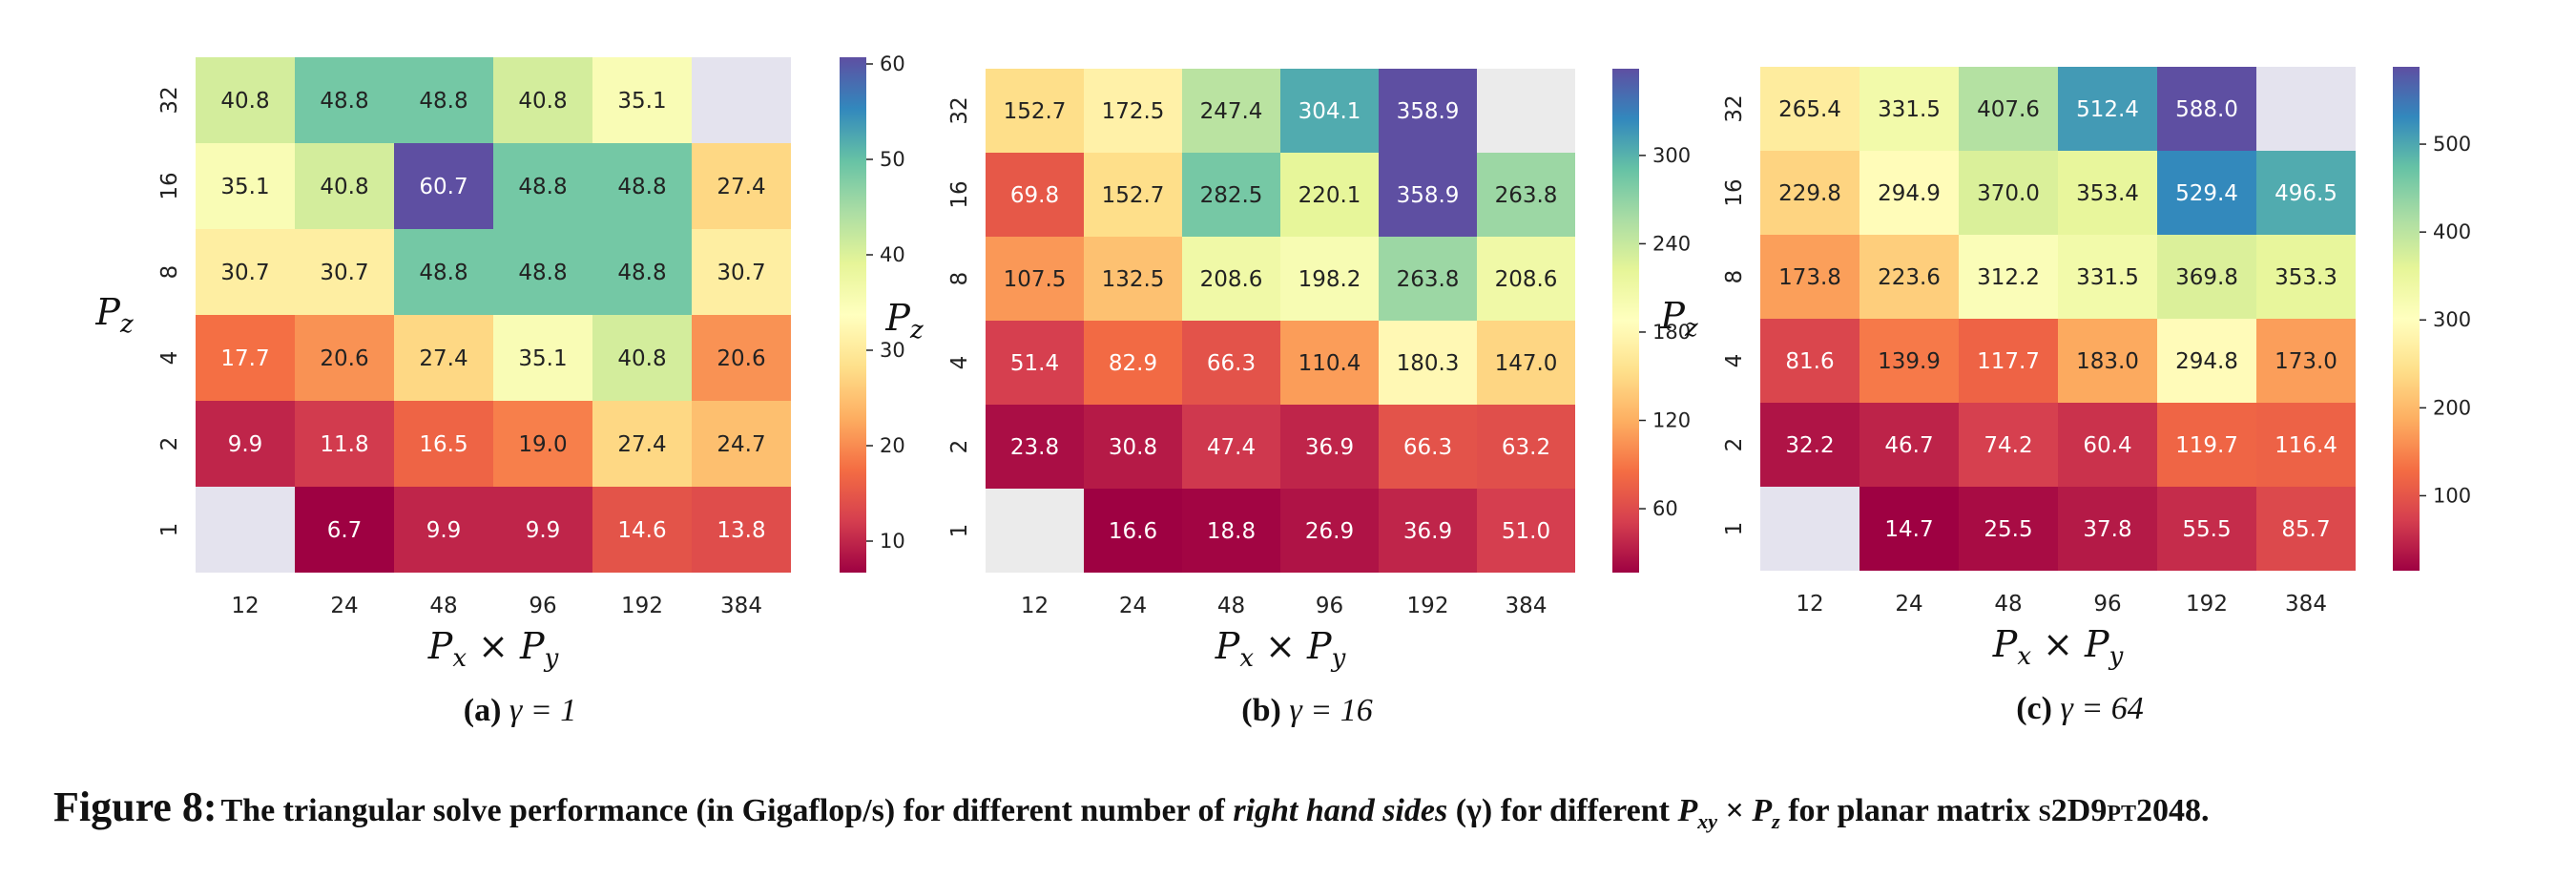  What do you see at coordinates (1671, 332) in the screenshot?
I see `colorbar-tick-label: 180` at bounding box center [1671, 332].